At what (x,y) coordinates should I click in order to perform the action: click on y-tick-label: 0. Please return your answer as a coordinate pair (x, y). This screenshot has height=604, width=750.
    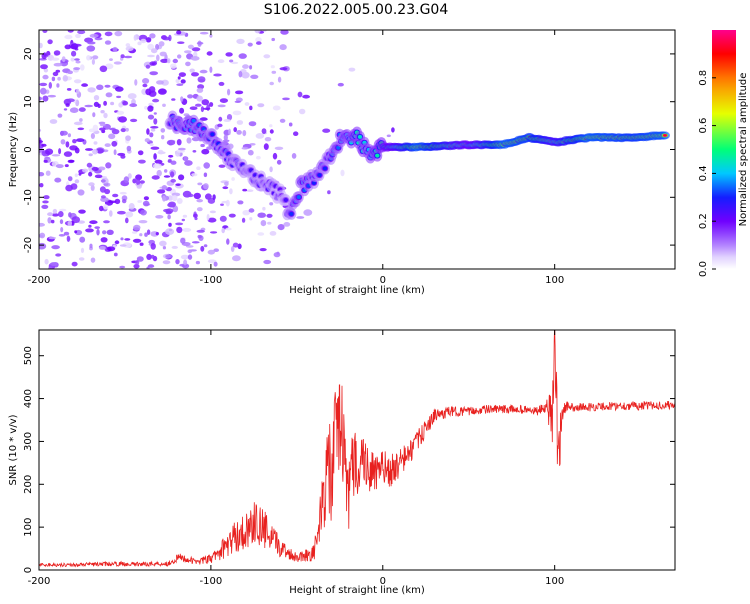
    Looking at the image, I should click on (28, 570).